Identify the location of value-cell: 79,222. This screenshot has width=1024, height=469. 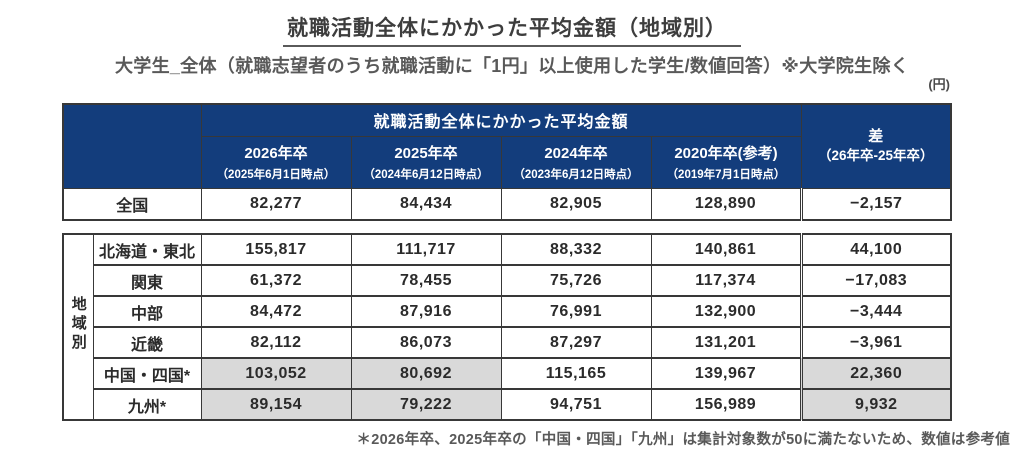
(426, 404).